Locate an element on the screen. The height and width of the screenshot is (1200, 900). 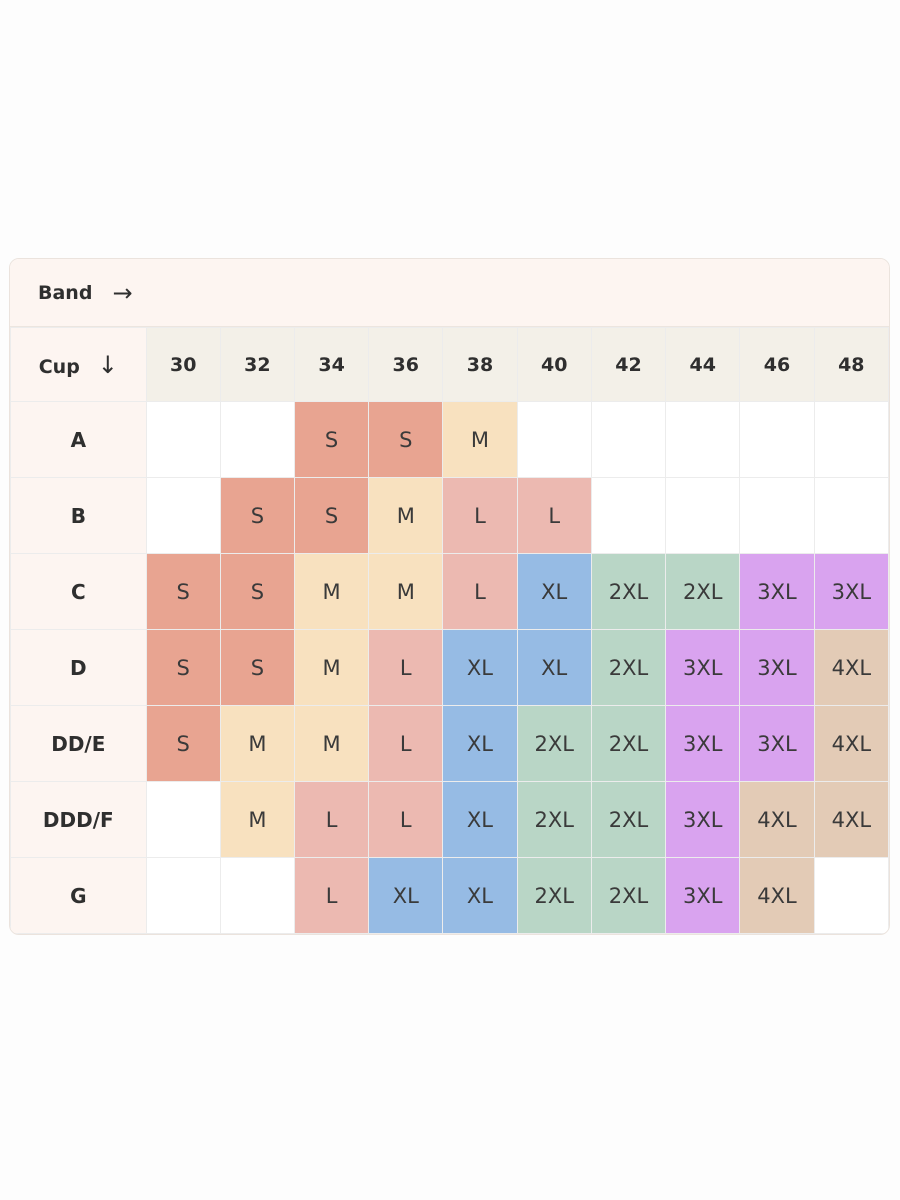
cup-label-cell: D is located at coordinates (78, 667).